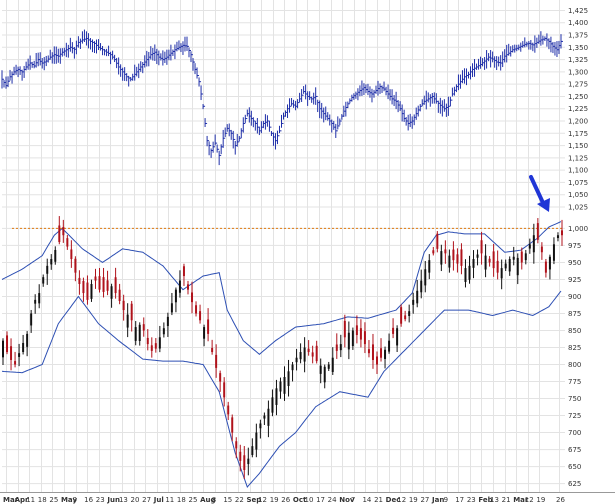 Image resolution: width=615 pixels, height=504 pixels. I want to click on y-tick-label: 800, so click(574, 365).